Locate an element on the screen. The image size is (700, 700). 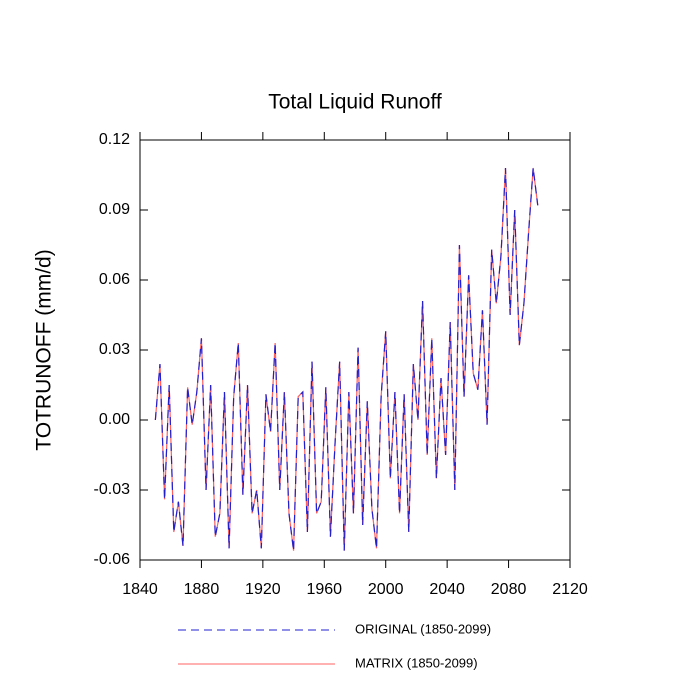
x-tick-label: 2000 is located at coordinates (386, 589).